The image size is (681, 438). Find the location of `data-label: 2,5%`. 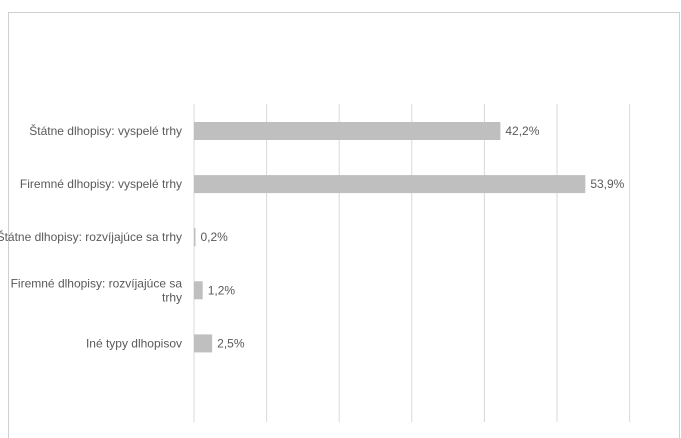

data-label: 2,5% is located at coordinates (231, 343).